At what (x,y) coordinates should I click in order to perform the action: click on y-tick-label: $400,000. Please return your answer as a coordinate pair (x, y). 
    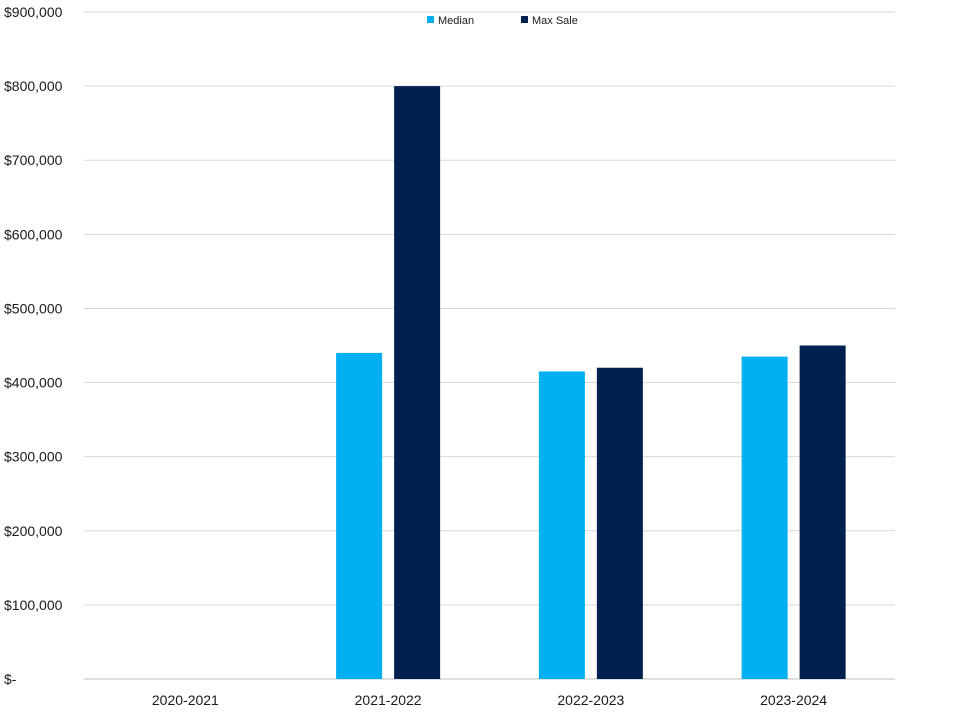
    Looking at the image, I should click on (33, 383).